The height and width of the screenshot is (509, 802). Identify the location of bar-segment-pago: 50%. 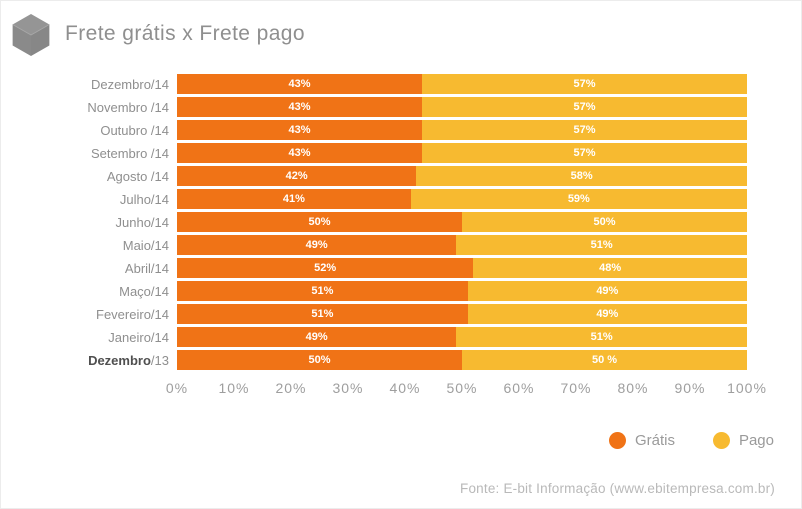
(604, 222).